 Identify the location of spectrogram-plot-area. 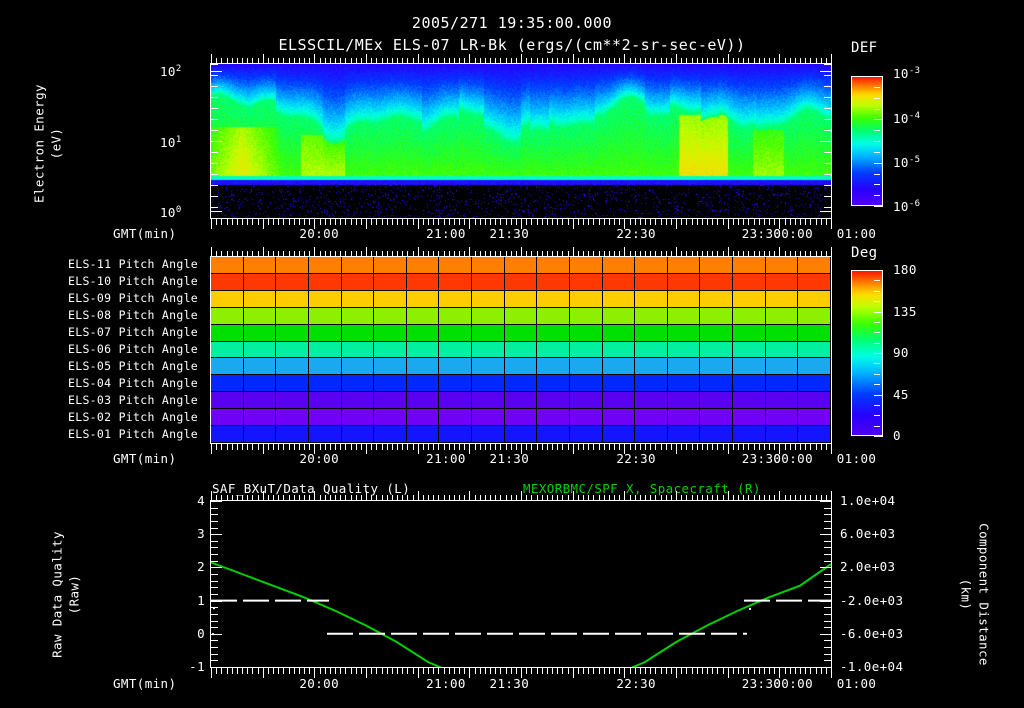
(521, 141).